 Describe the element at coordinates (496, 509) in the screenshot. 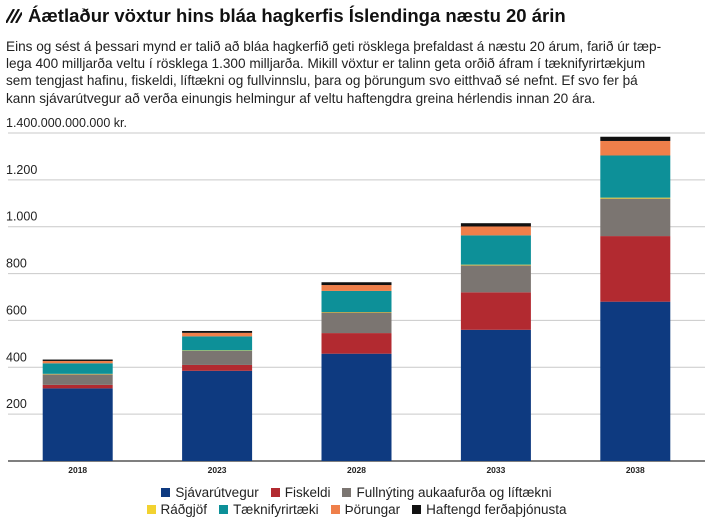

I see `legend-label: Haftengd ferðaþjónusta` at that location.